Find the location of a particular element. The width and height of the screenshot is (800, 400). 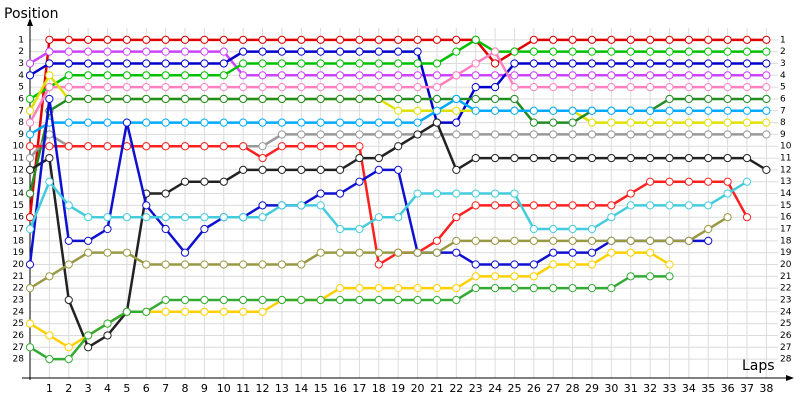

x-tick-label: 4 is located at coordinates (107, 388).